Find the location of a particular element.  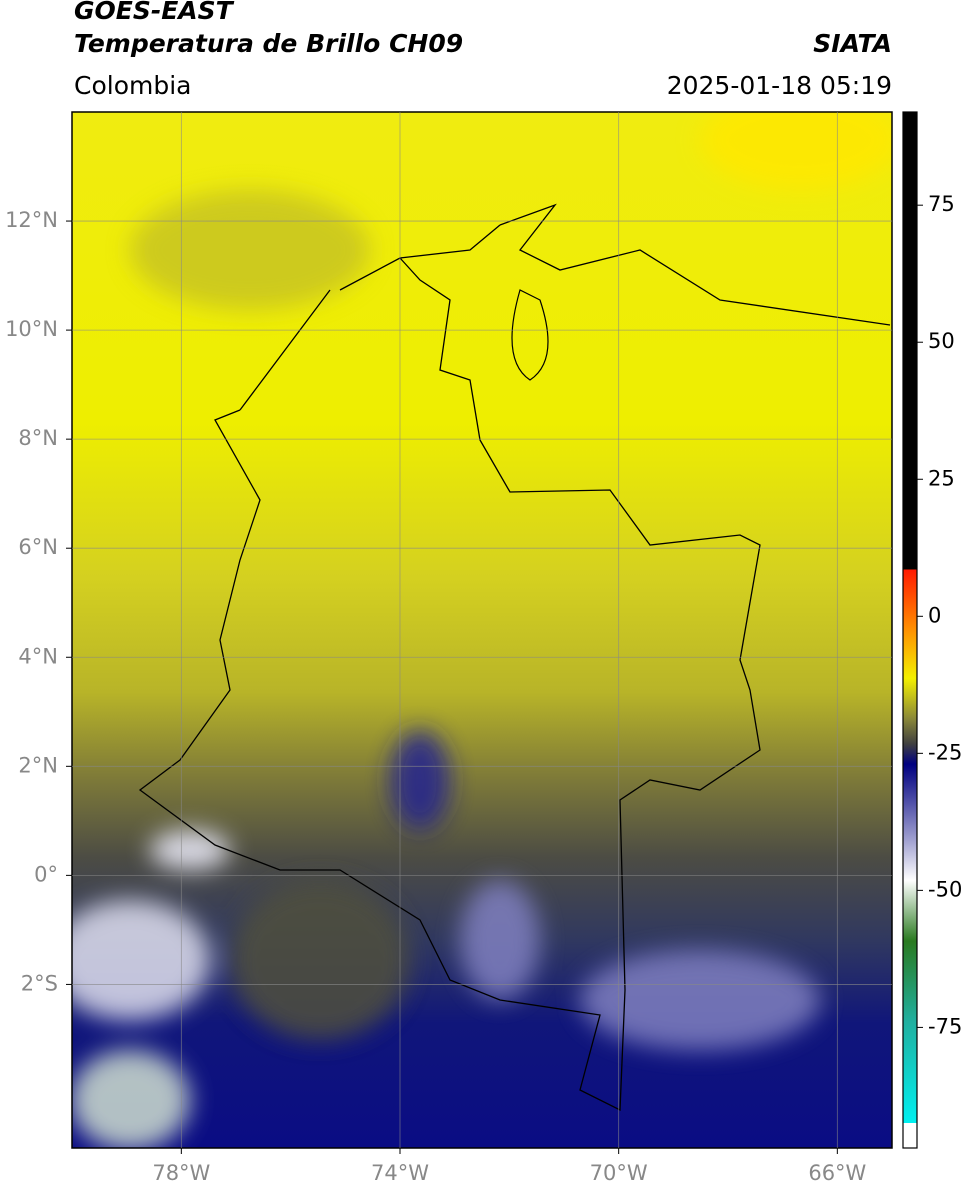

colorbar-tick-label: -50 is located at coordinates (945, 889).